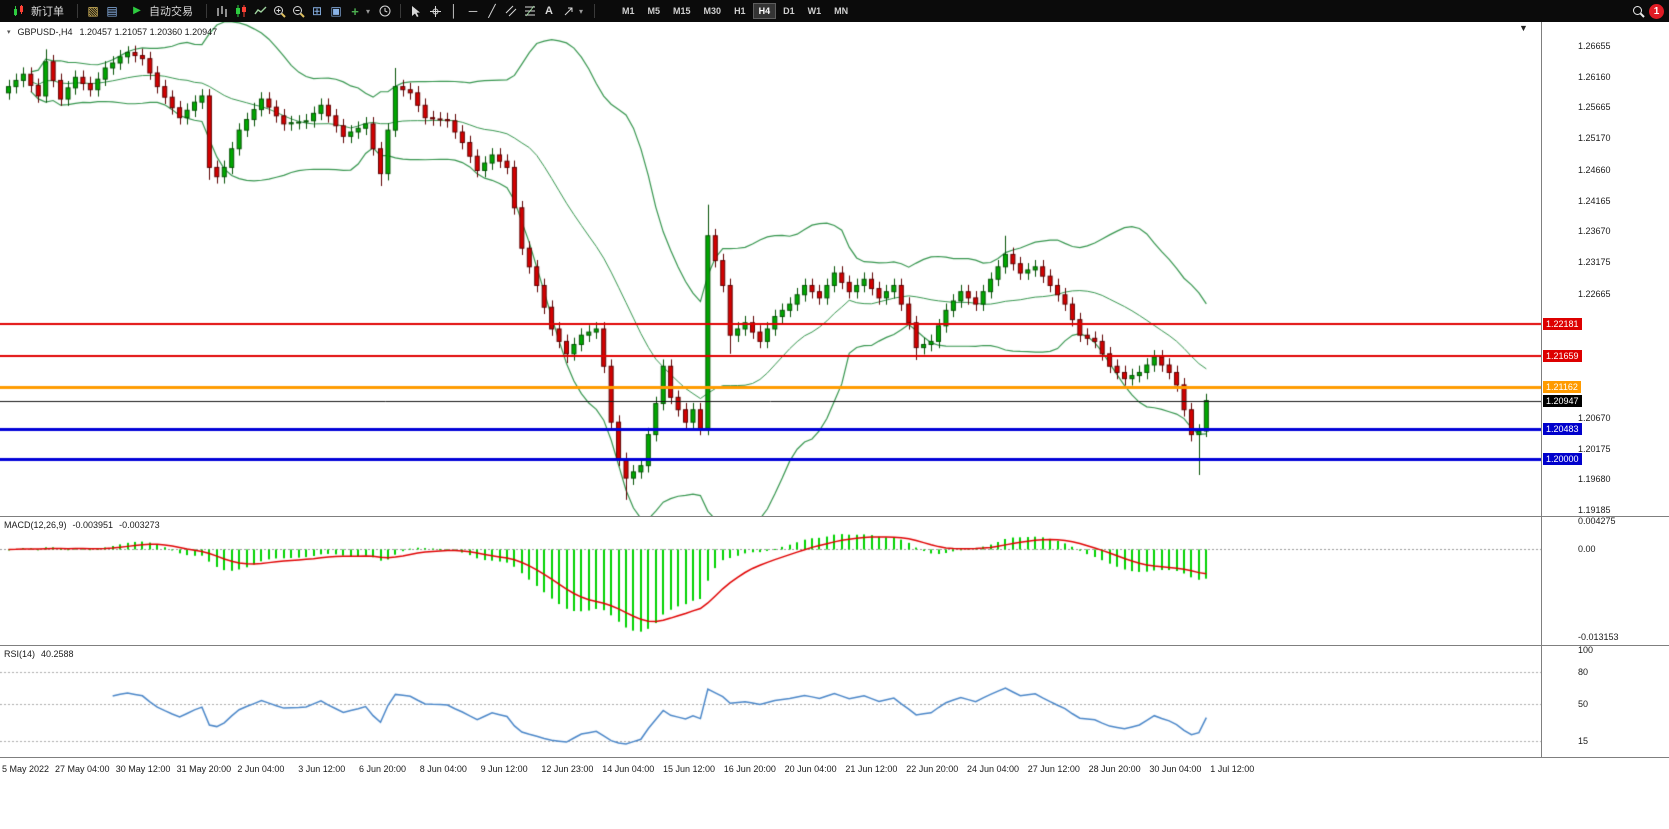 Image resolution: width=1669 pixels, height=829 pixels. Describe the element at coordinates (322, 769) in the screenshot. I see `time-axis-label: 3 Jun 12:00` at that location.